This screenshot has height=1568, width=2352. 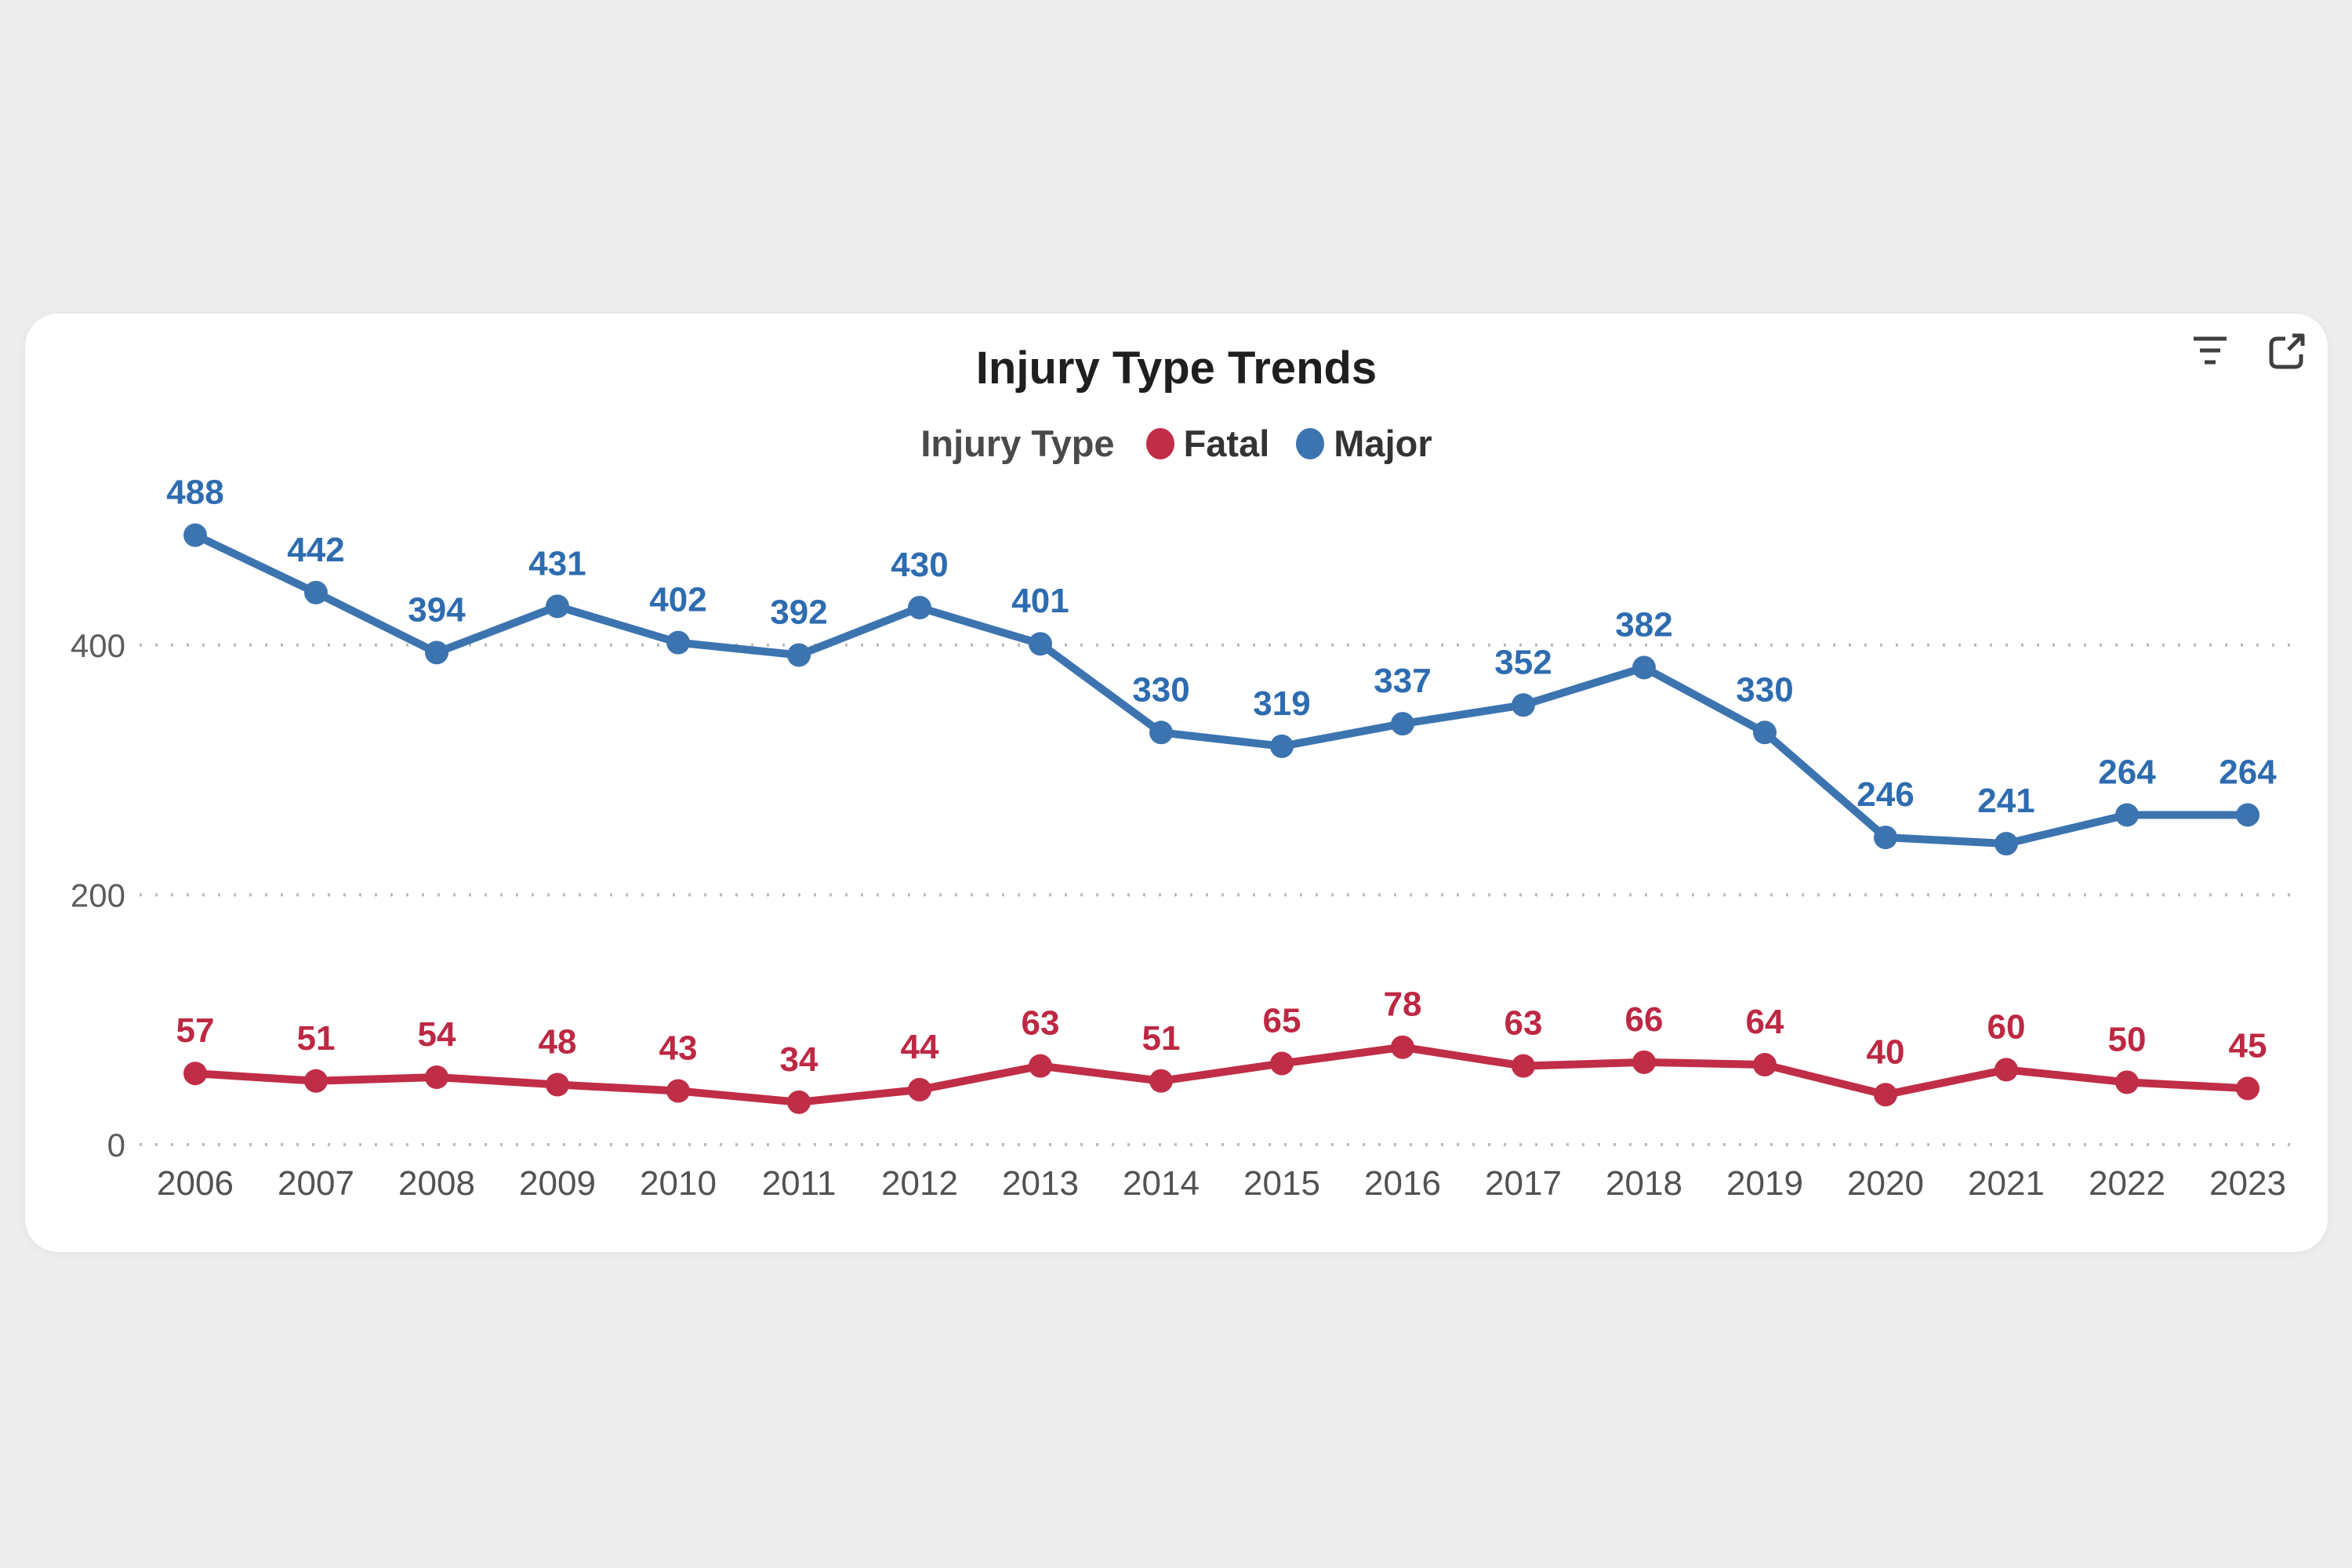 What do you see at coordinates (437, 609) in the screenshot?
I see `data-label-major-2008: 394` at bounding box center [437, 609].